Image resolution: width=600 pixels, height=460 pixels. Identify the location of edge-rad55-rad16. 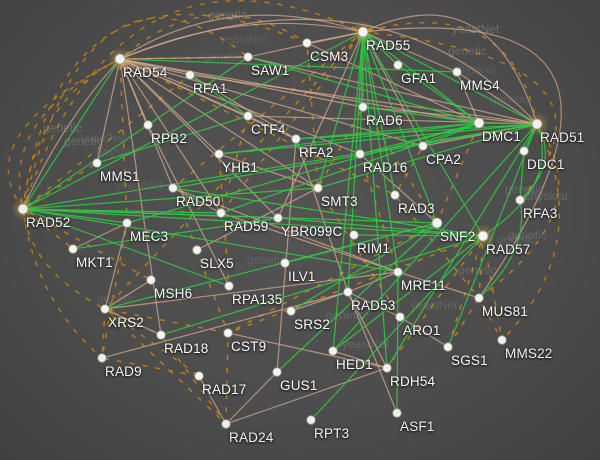
(361, 93).